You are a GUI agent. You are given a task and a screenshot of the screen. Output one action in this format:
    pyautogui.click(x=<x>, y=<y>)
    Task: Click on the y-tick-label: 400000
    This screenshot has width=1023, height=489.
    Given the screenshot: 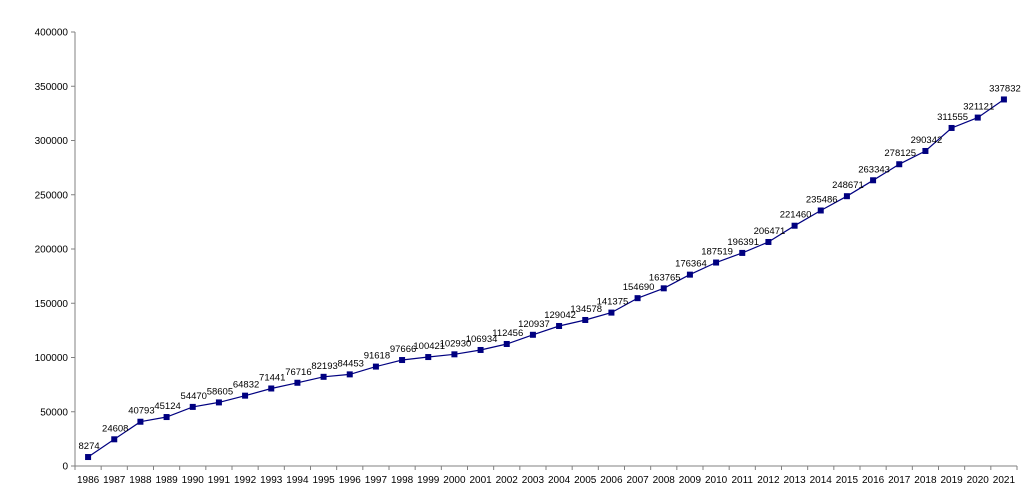 What is the action you would take?
    pyautogui.click(x=52, y=33)
    